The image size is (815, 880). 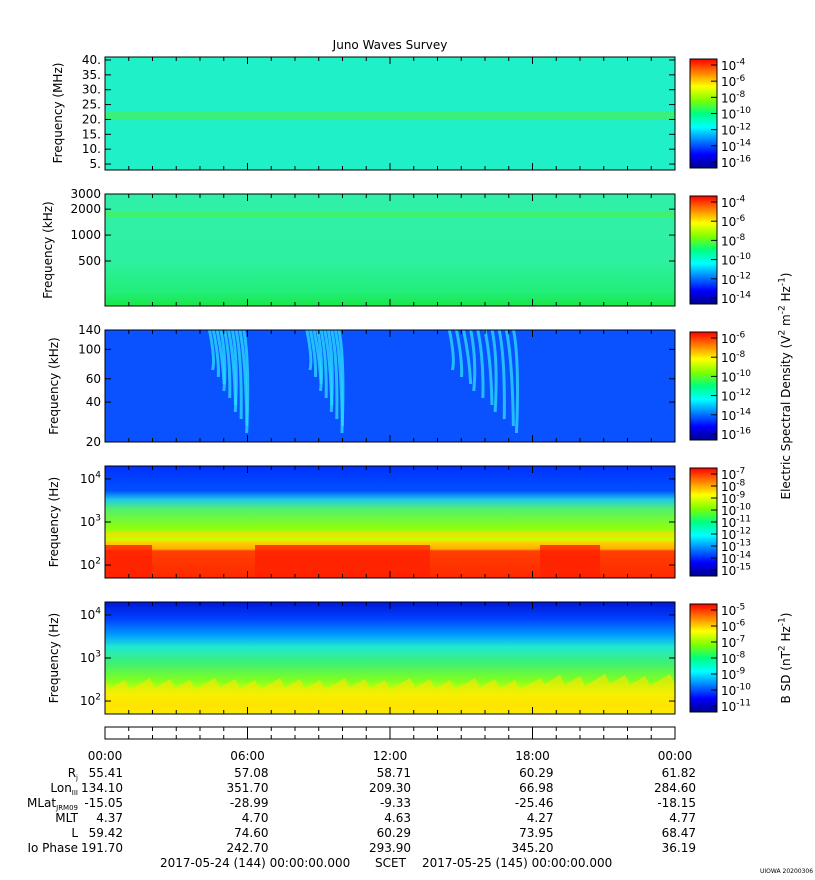 What do you see at coordinates (85, 209) in the screenshot?
I see `ytick-label: 2000` at bounding box center [85, 209].